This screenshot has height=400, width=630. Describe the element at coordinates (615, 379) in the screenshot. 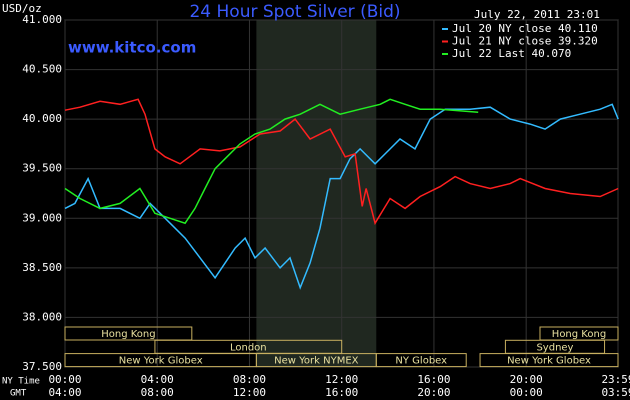

I see `x-tick-label: 23:59` at that location.